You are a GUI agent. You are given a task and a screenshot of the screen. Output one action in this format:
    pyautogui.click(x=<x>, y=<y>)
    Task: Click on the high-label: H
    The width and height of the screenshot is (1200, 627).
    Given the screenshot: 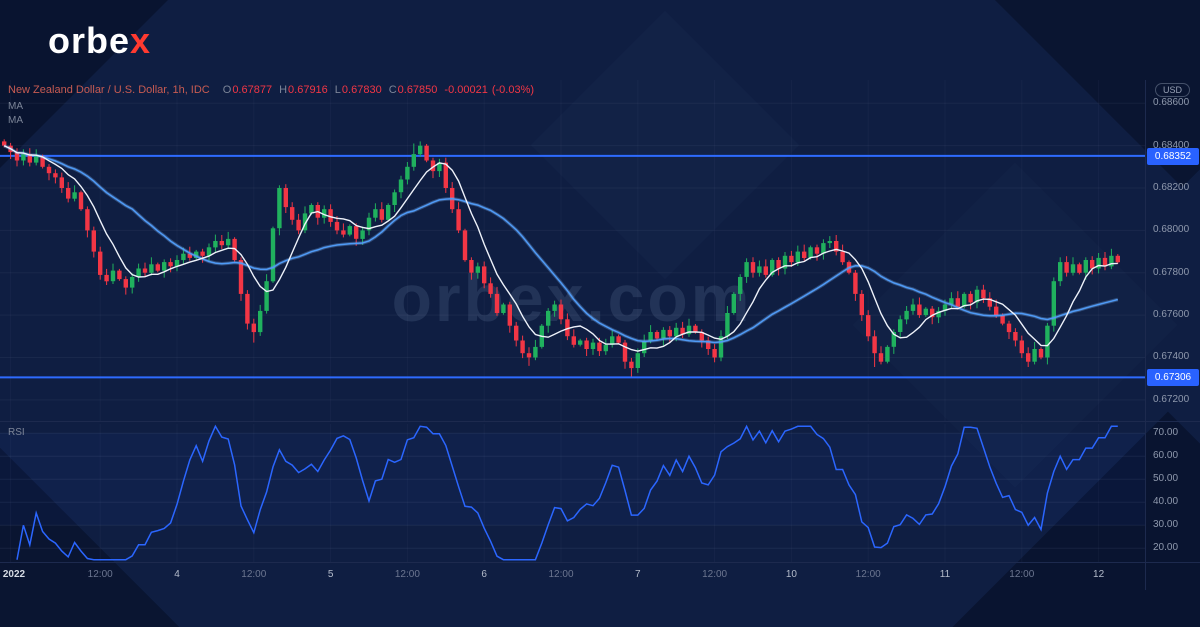 What is the action you would take?
    pyautogui.click(x=283, y=90)
    